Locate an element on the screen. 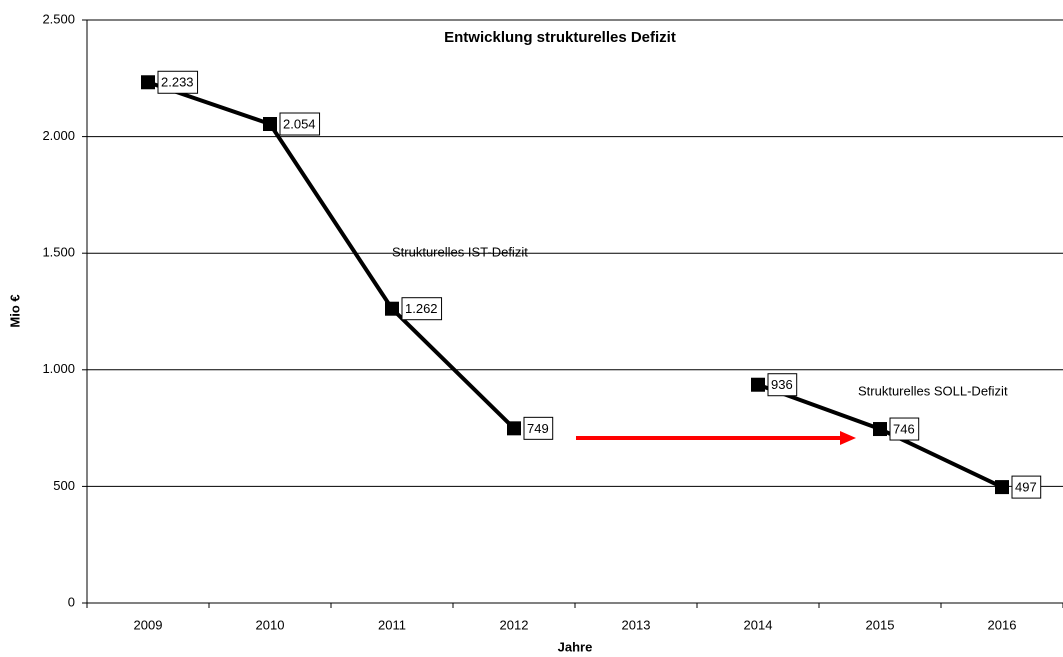  data-label: 2.233 is located at coordinates (178, 82).